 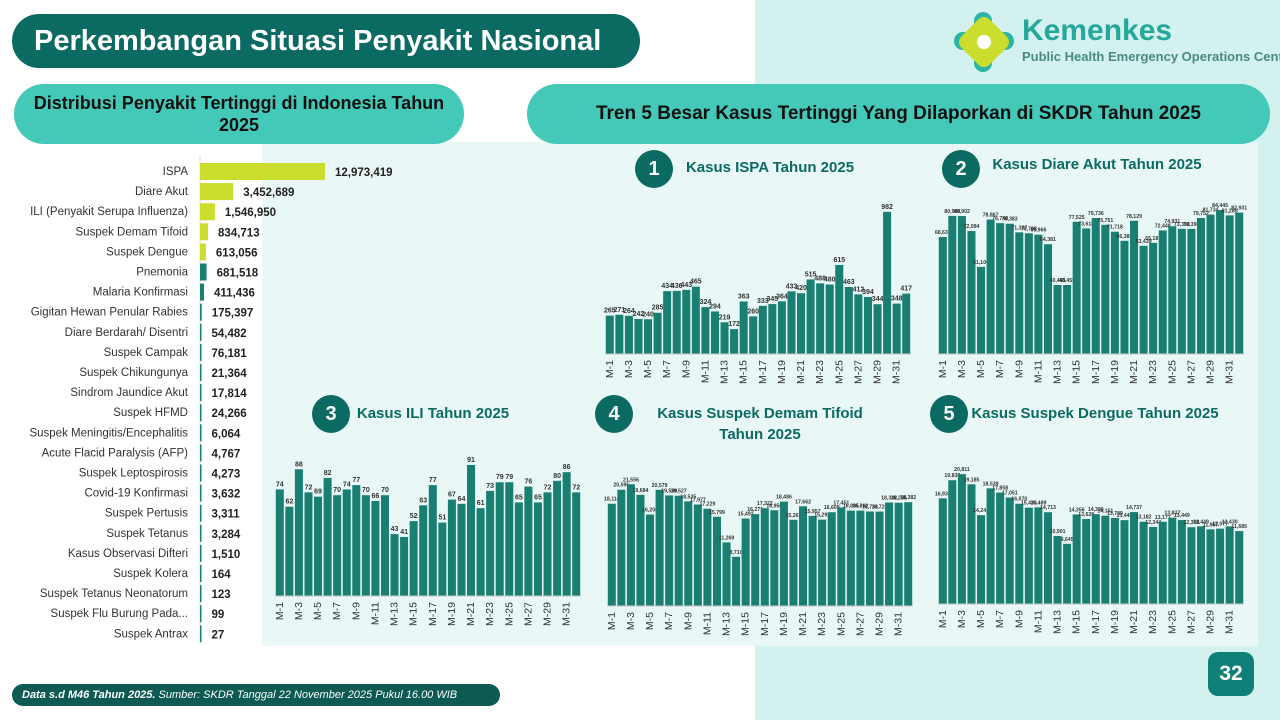 What do you see at coordinates (773, 299) in the screenshot?
I see `data-label: 345` at bounding box center [773, 299].